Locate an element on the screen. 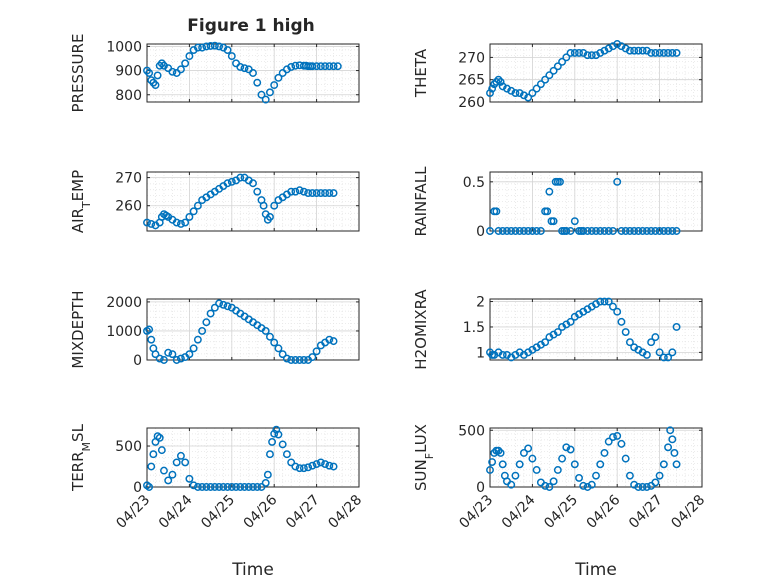 This screenshot has height=583, width=778. y-tick-label: 270 is located at coordinates (128, 179).